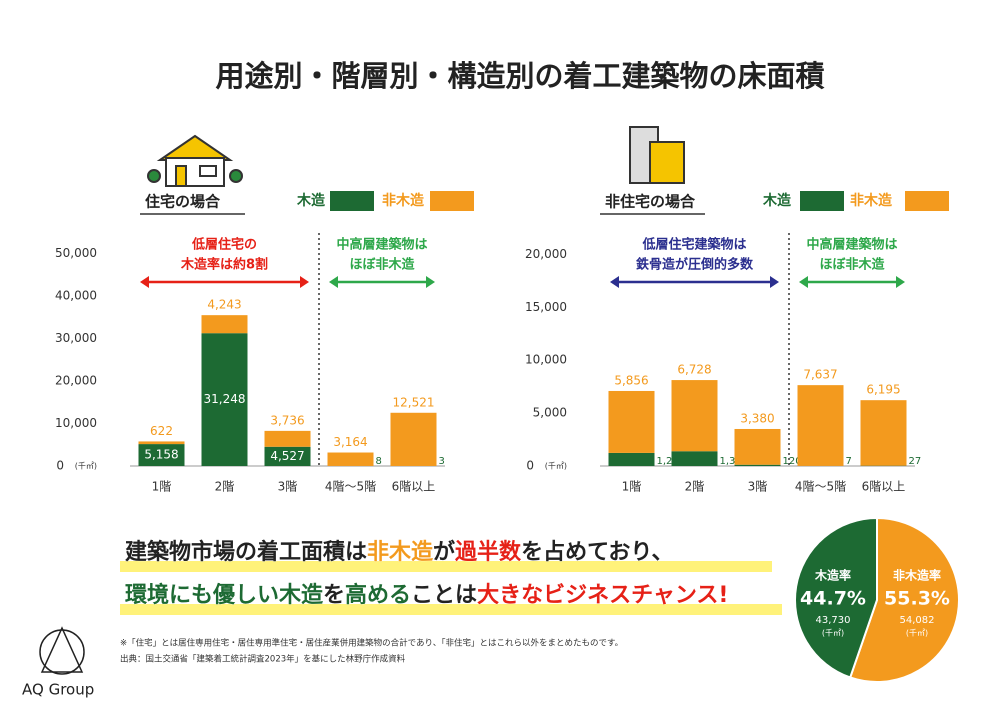 This screenshot has width=999, height=704. Describe the element at coordinates (657, 155) in the screenshot. I see `building-icon` at that location.